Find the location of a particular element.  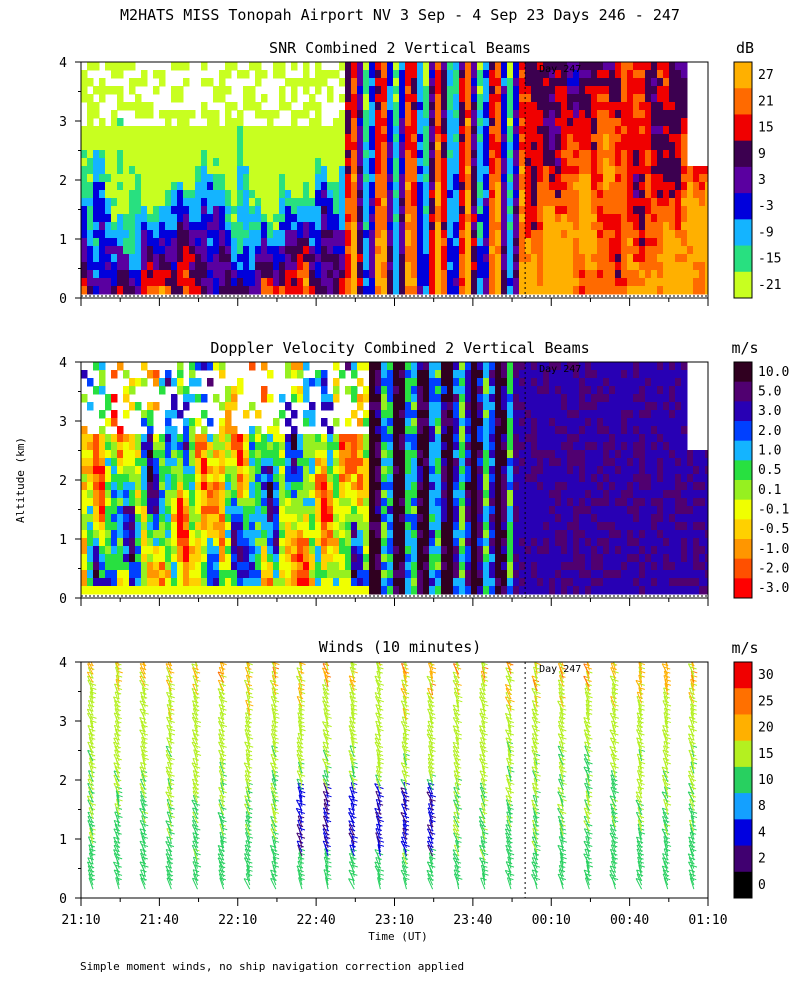

colorbar-label: 8 is located at coordinates (762, 806).